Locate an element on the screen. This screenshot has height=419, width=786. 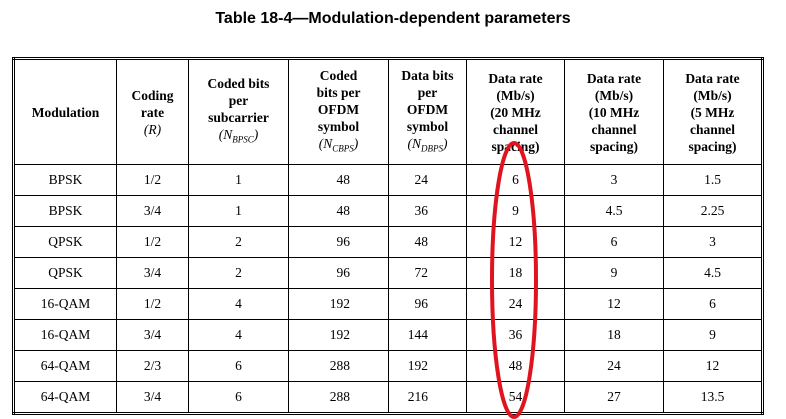
table-cell: 27 is located at coordinates (614, 397).